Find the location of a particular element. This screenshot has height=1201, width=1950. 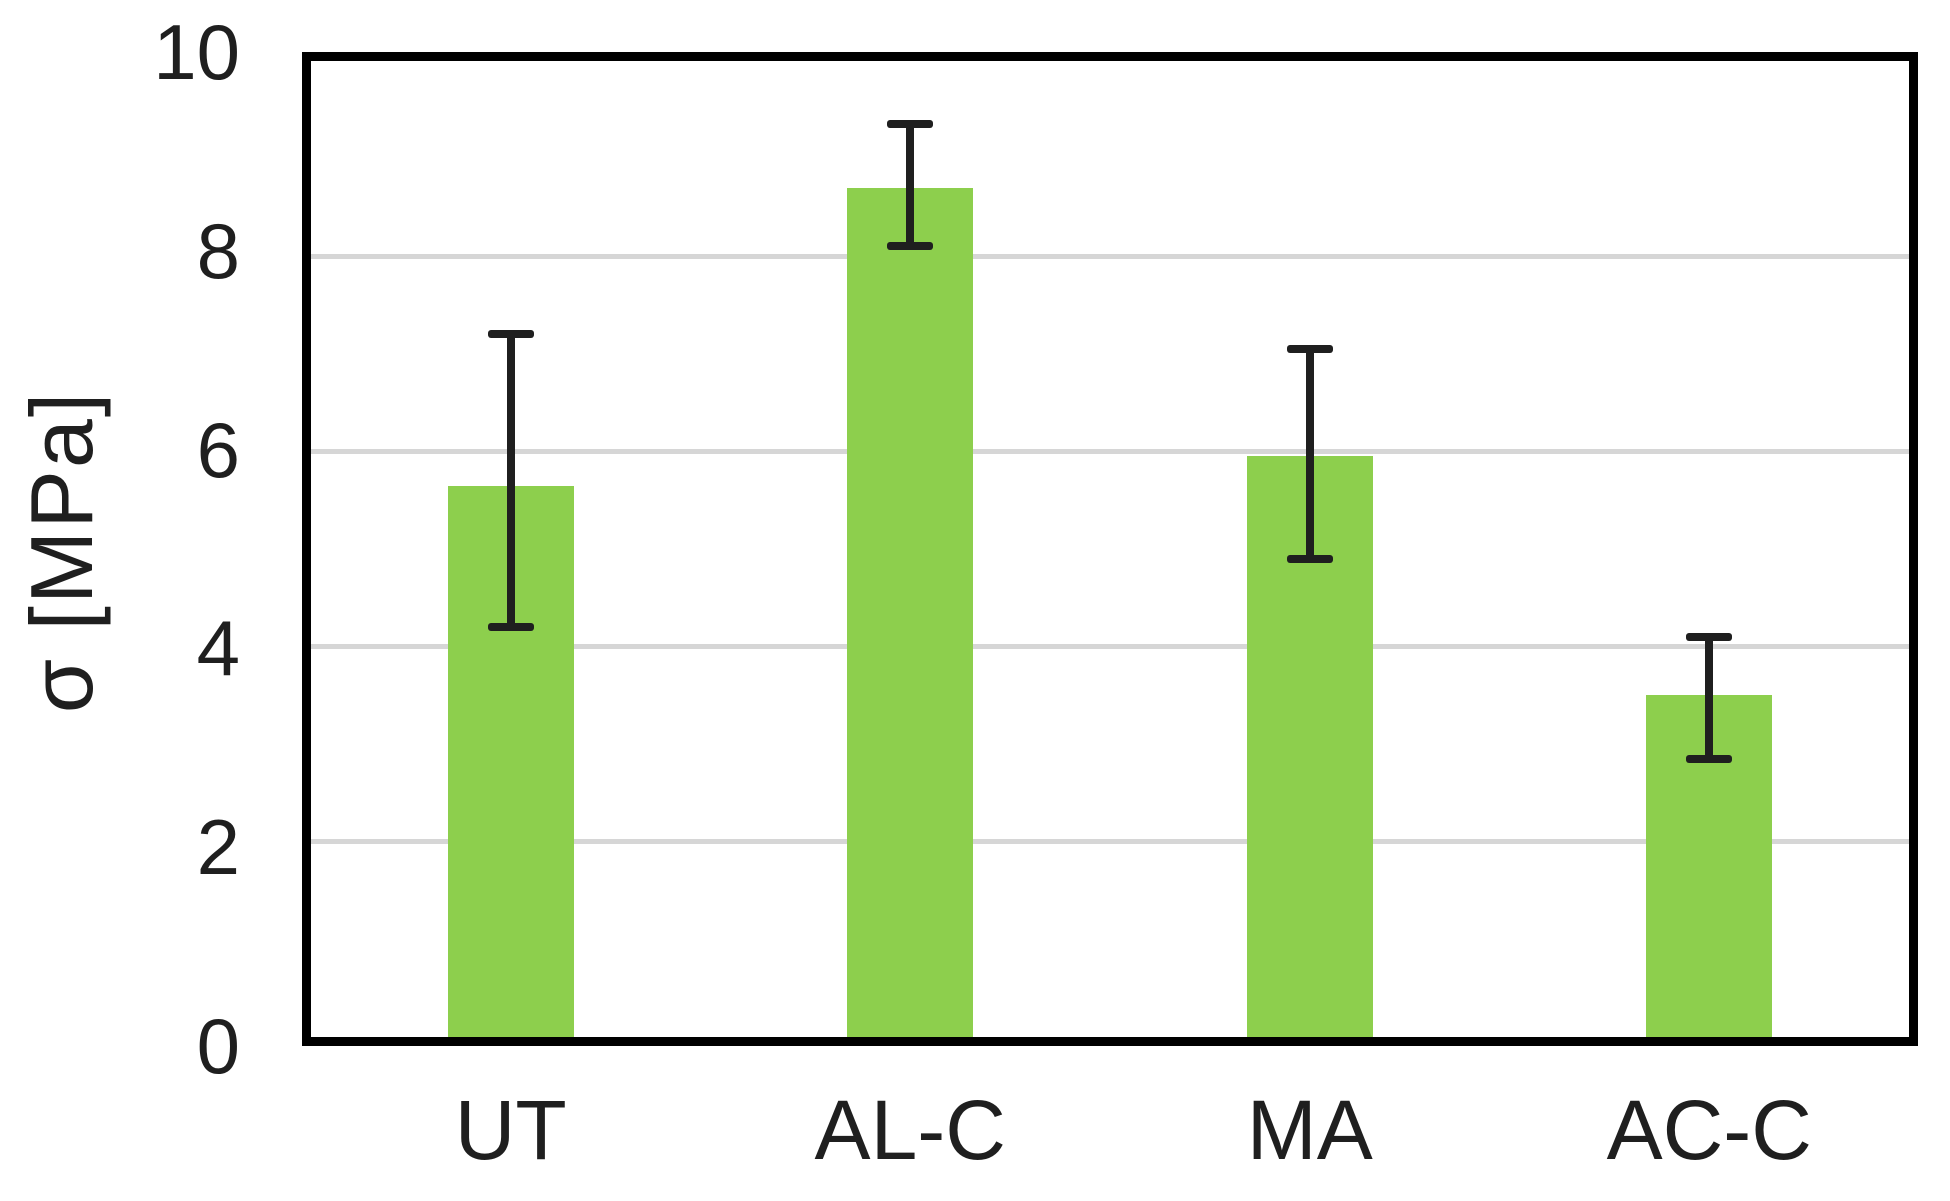

error-cap-bottom-AL-C is located at coordinates (910, 246).